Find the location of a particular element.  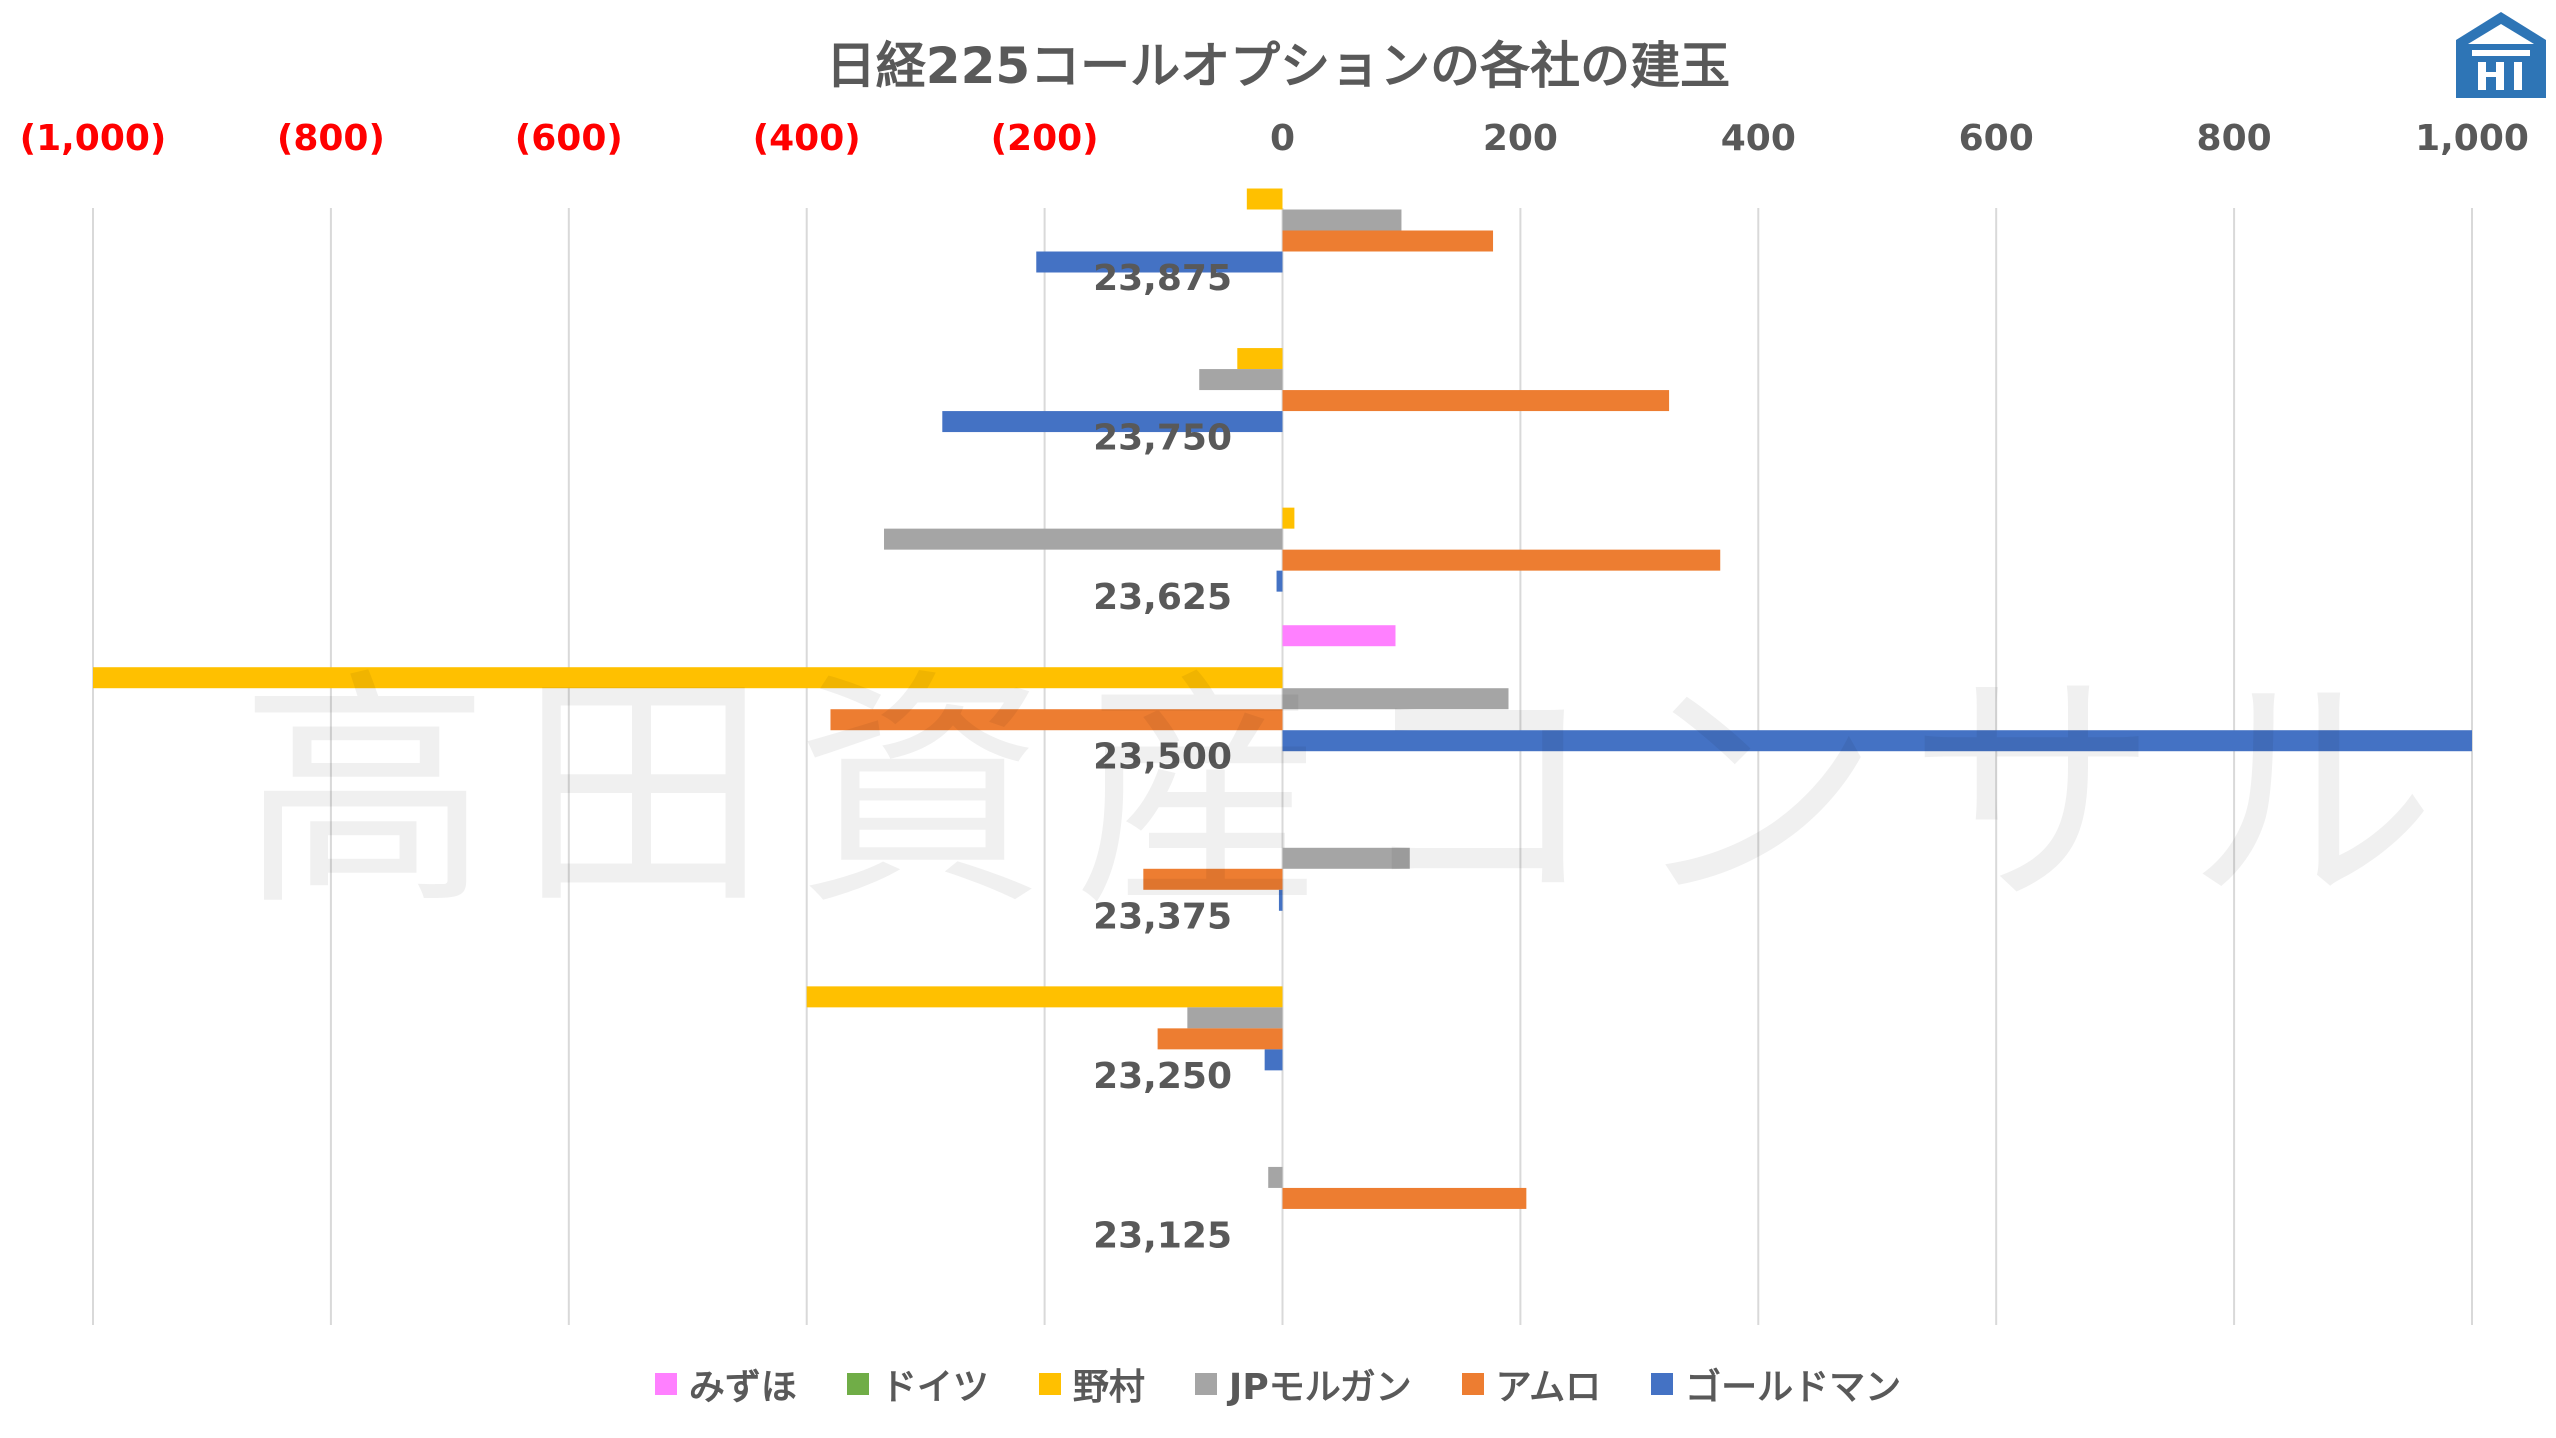

category-label: 23,125 is located at coordinates (1162, 1235).